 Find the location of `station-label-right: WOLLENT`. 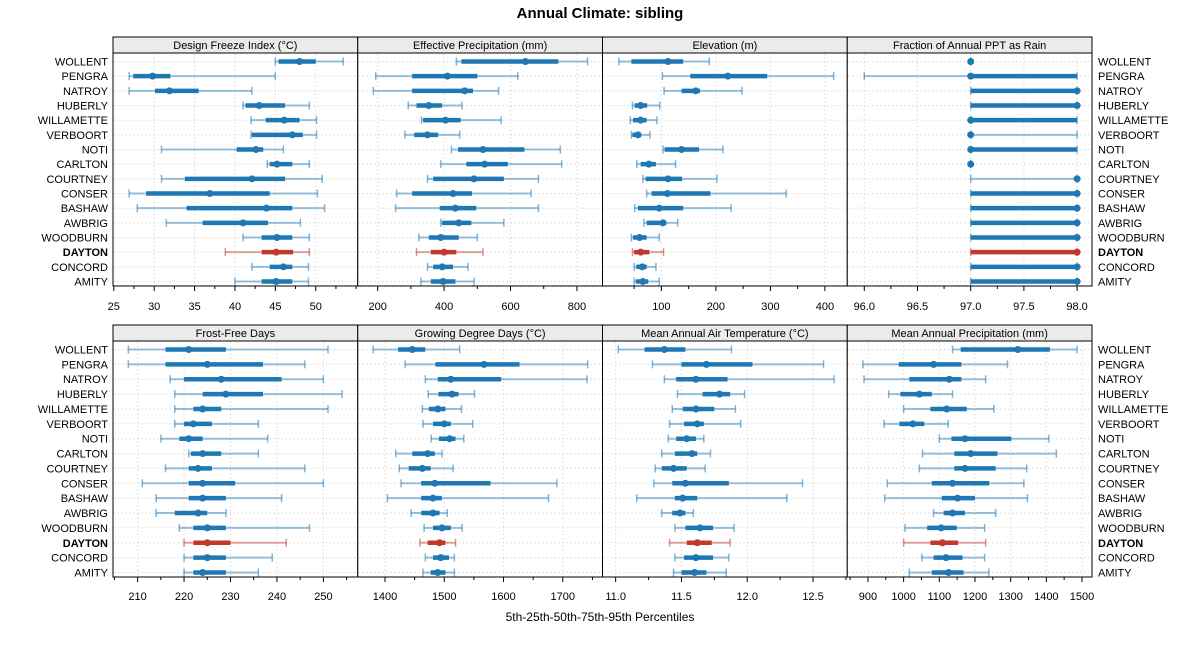

station-label-right: WOLLENT is located at coordinates (1124, 63).